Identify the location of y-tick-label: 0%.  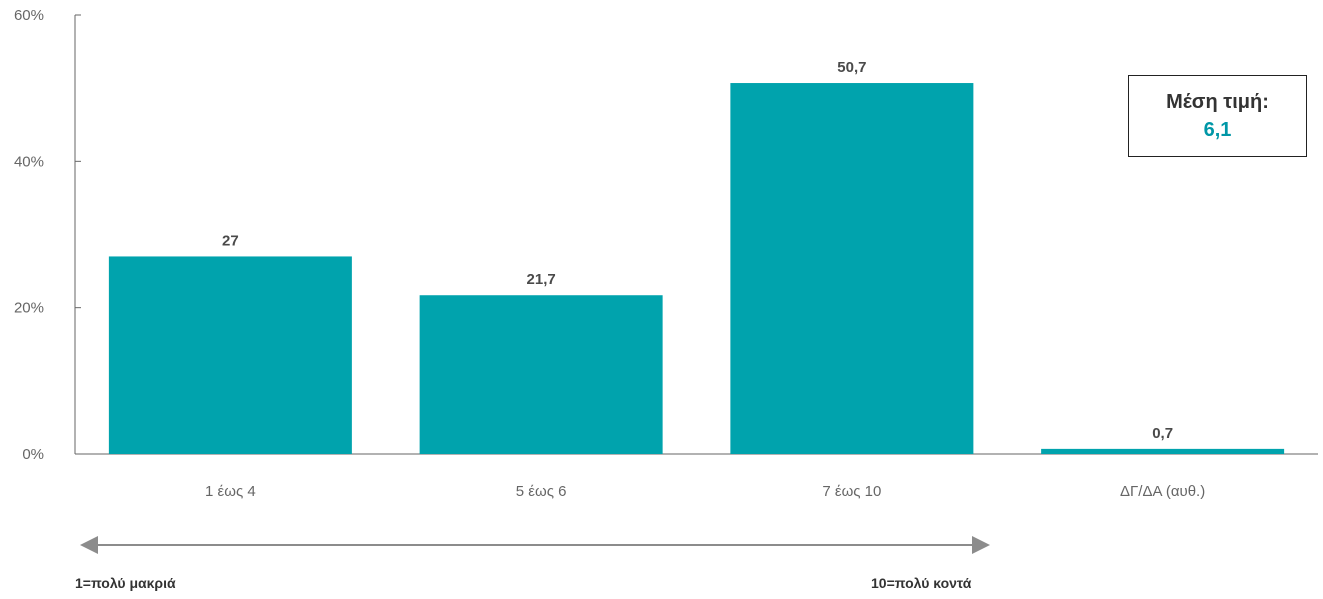
(33, 454).